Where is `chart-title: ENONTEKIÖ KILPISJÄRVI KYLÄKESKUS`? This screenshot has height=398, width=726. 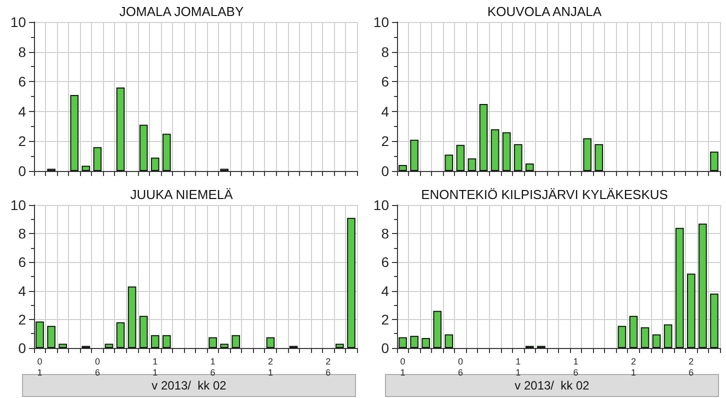 chart-title: ENONTEKIÖ KILPISJÄRVI KYLÄKESKUS is located at coordinates (544, 194).